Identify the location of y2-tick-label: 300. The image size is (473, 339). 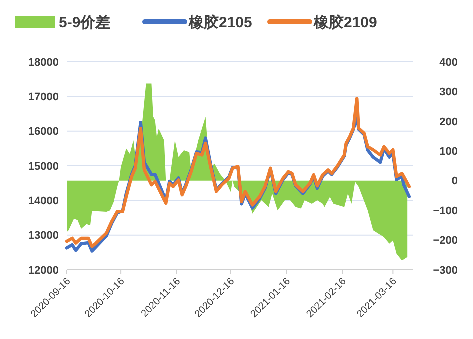
(449, 92).